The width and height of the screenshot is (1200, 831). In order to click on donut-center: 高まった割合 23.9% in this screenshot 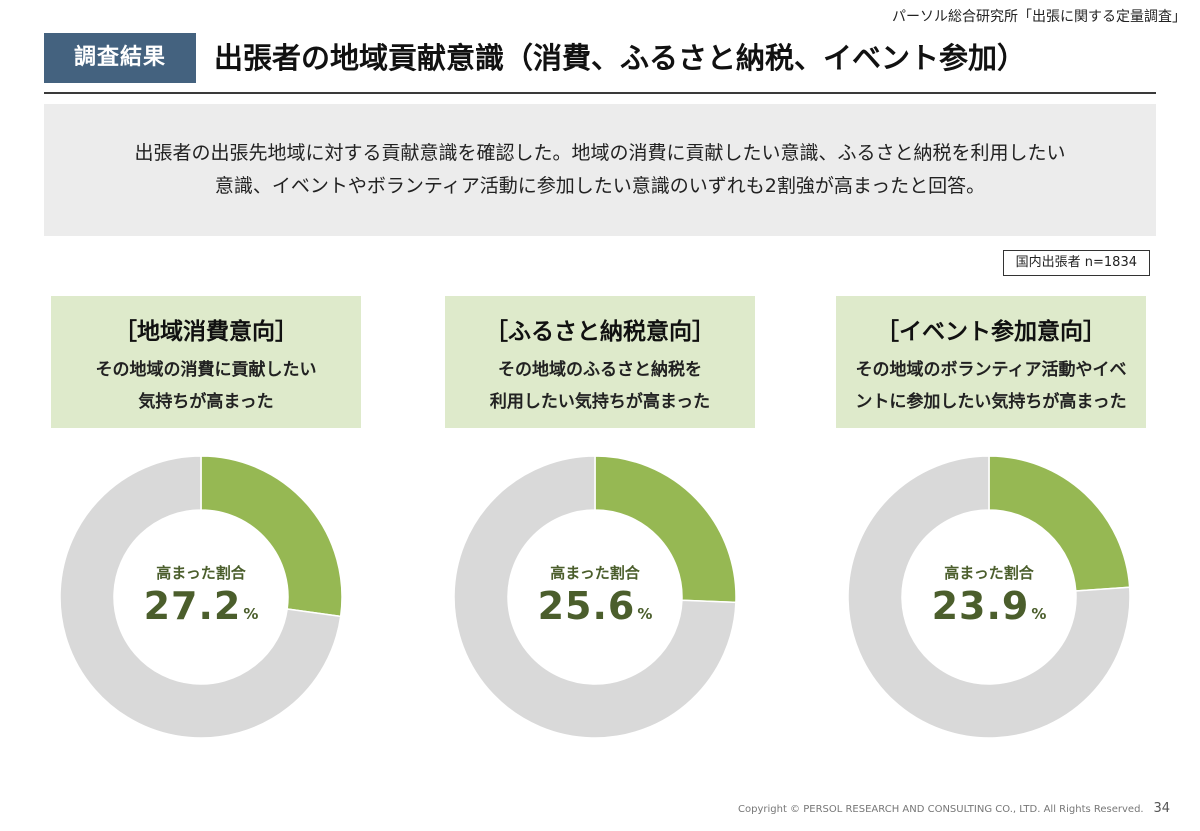, I will do `click(989, 597)`.